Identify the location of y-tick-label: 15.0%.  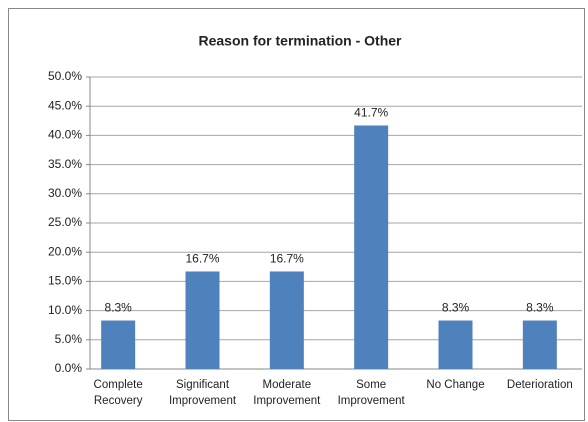
(65, 281).